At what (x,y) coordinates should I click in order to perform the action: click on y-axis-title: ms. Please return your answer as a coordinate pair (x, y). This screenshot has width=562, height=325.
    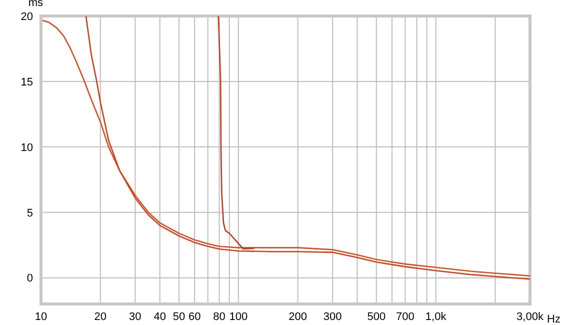
    Looking at the image, I should click on (36, 4).